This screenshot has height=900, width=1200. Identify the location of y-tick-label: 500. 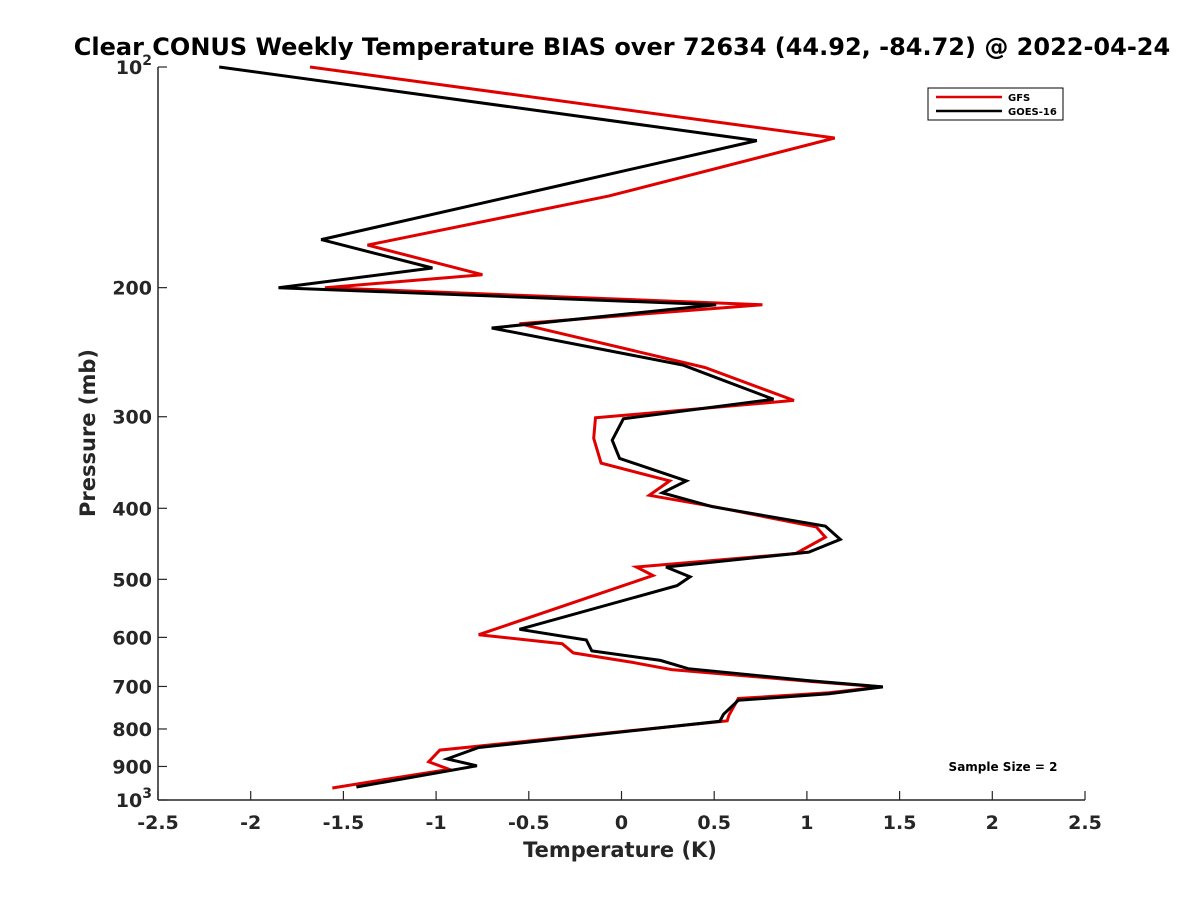
(132, 580).